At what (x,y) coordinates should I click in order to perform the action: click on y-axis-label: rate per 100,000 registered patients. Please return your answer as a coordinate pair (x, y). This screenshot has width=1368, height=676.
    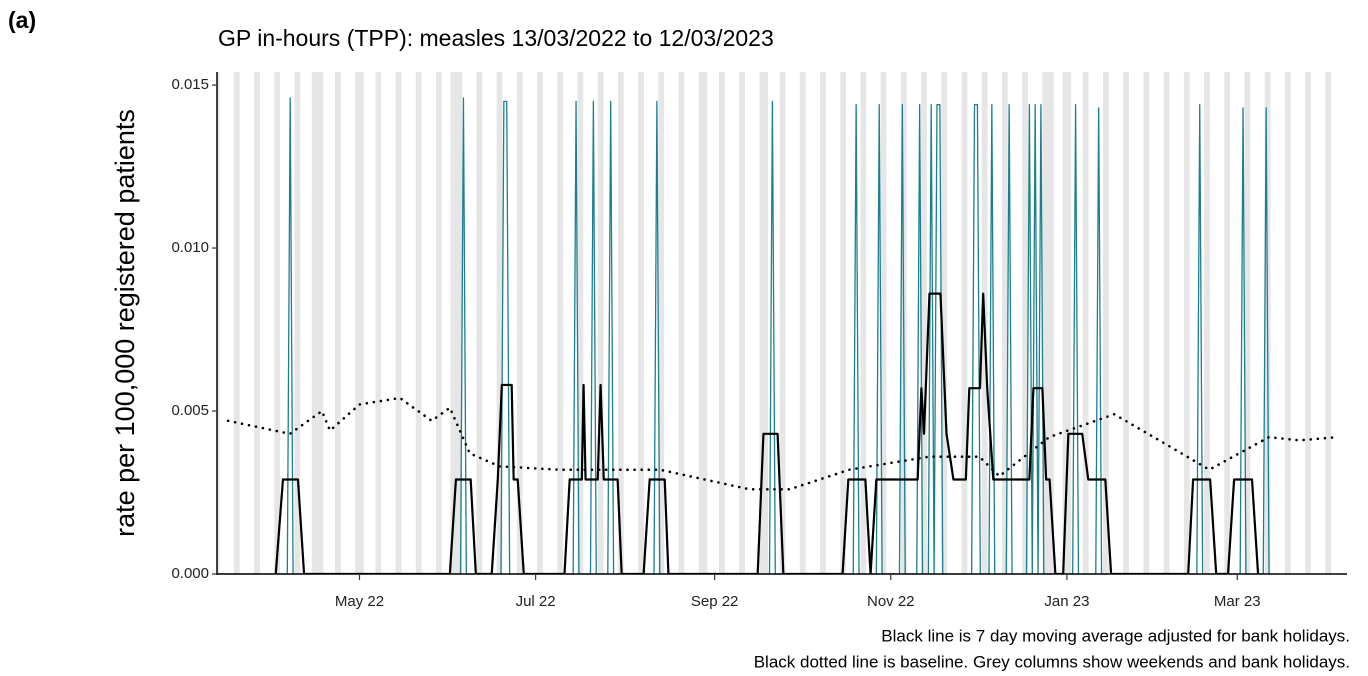
    Looking at the image, I should click on (125, 323).